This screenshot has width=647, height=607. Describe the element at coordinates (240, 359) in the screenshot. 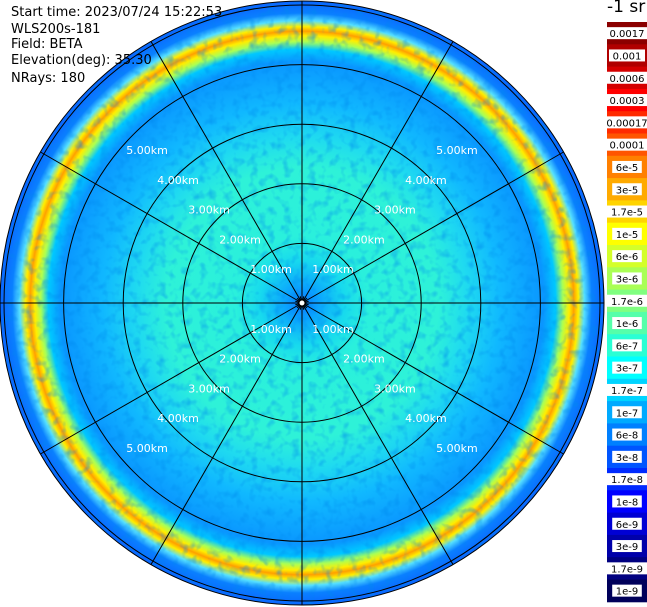

I see `range-label-2-3: 2.00km` at that location.